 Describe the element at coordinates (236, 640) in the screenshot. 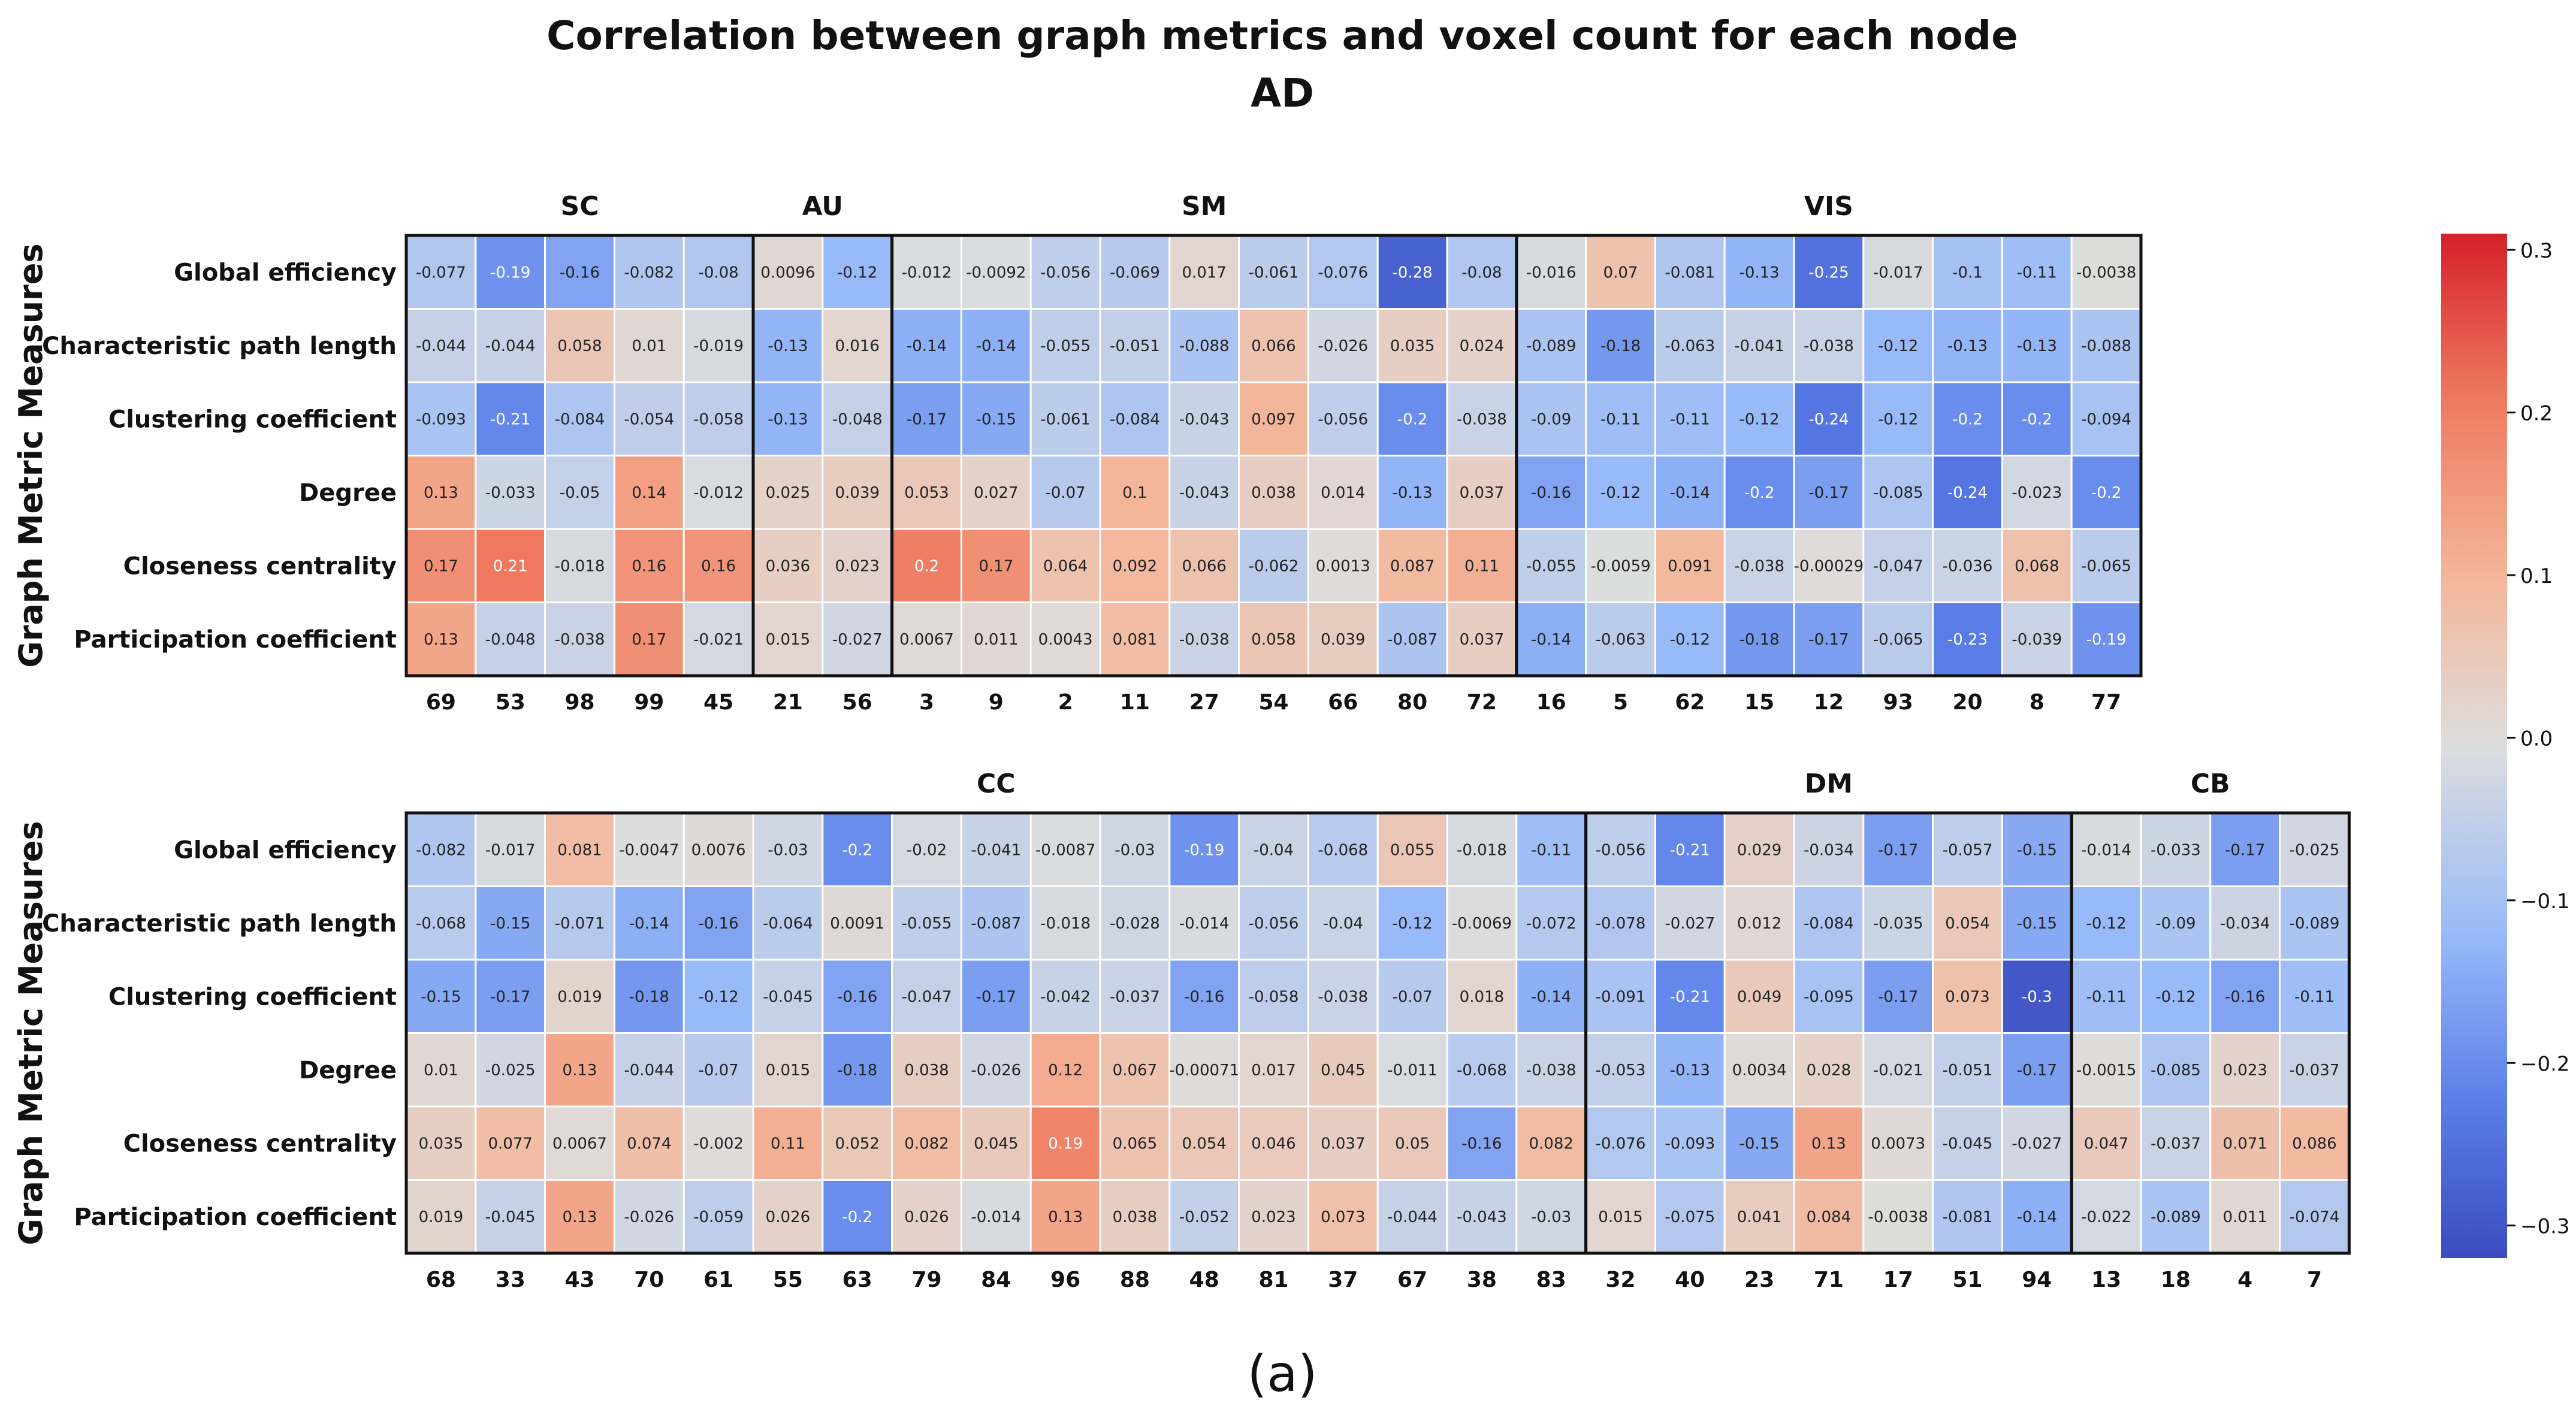

I see `row-label: Participation coefficient` at that location.